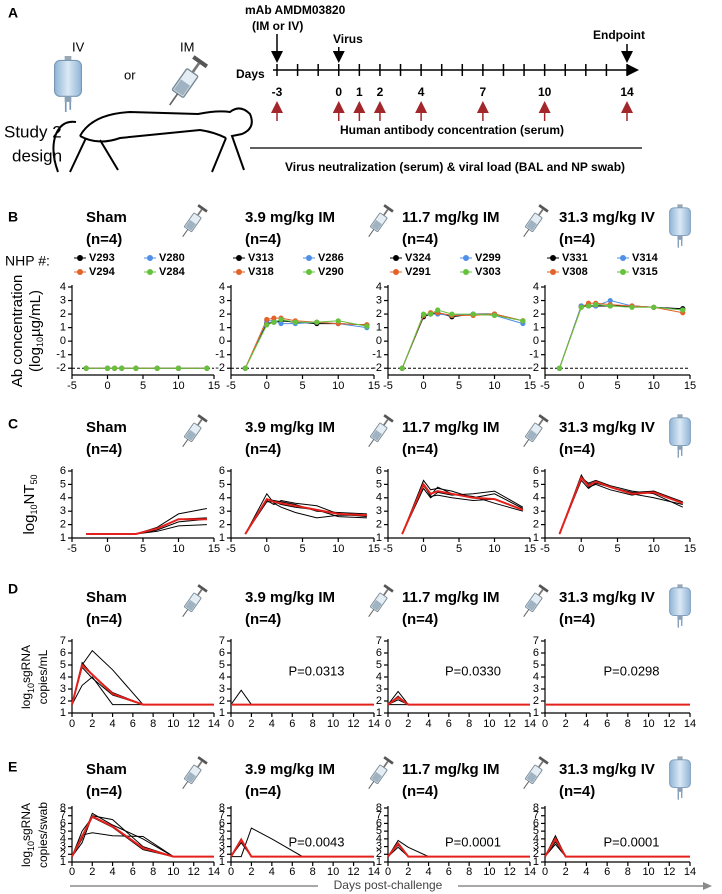  Describe the element at coordinates (631, 670) in the screenshot. I see `p-value: P=0.0298` at that location.